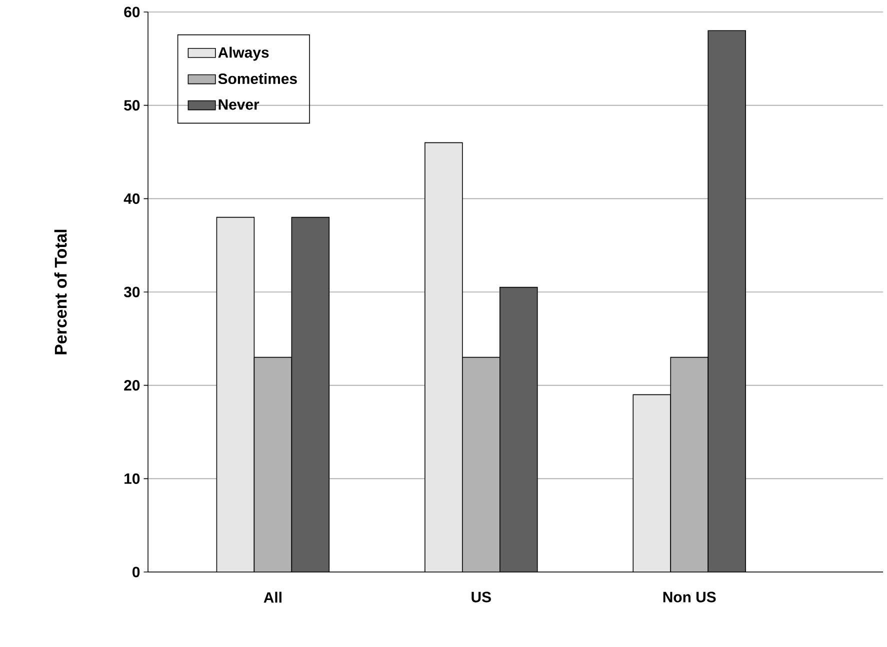 The width and height of the screenshot is (887, 647). I want to click on y-axis-title: Percent of Total, so click(60, 292).